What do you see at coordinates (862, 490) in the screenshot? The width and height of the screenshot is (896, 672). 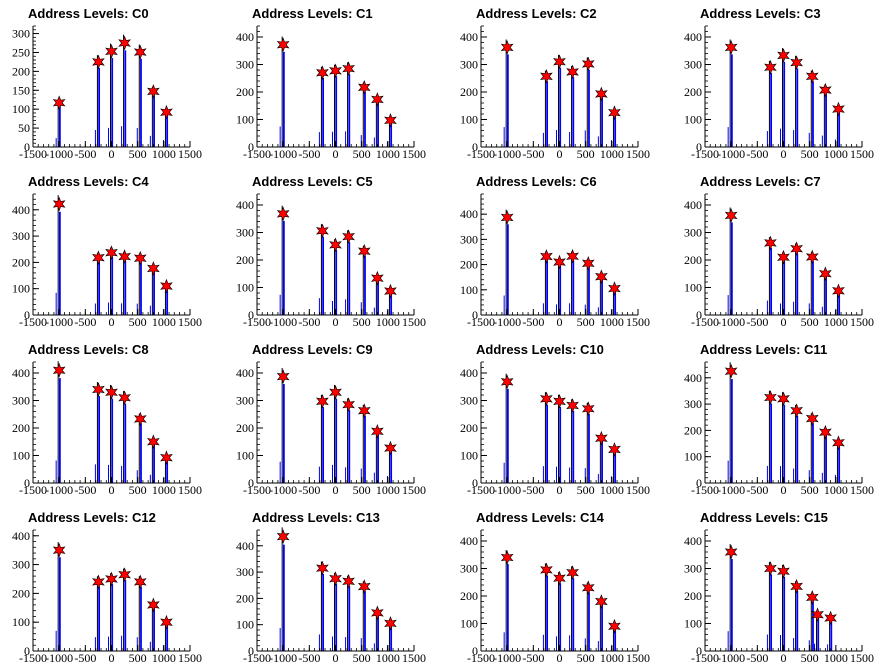 I see `x-tick-label: 1500` at bounding box center [862, 490].